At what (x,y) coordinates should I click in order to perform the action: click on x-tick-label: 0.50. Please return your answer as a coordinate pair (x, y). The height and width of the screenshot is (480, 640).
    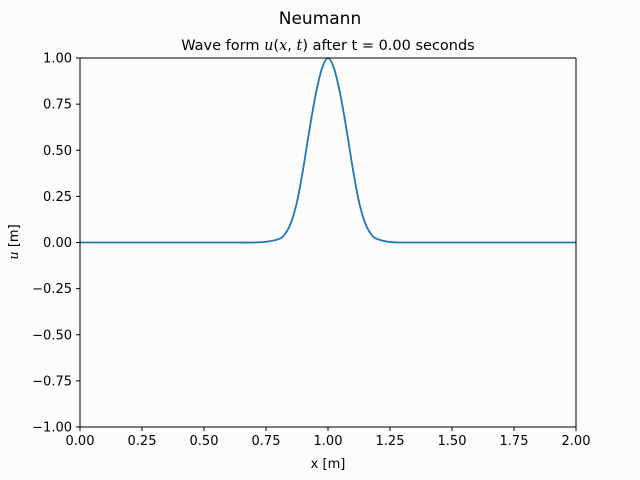
    Looking at the image, I should click on (204, 441).